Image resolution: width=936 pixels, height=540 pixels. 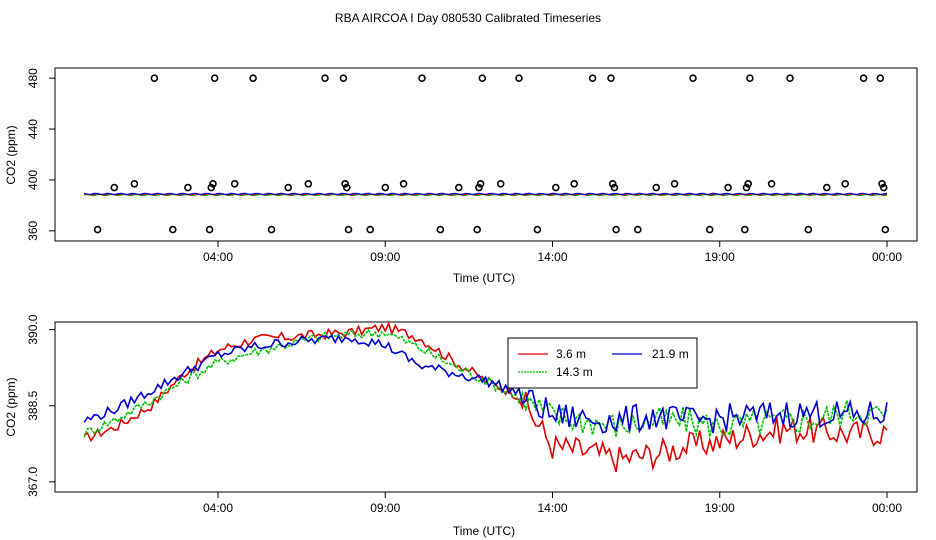 What do you see at coordinates (33, 482) in the screenshot?
I see `y-tick-label: 367.0` at bounding box center [33, 482].